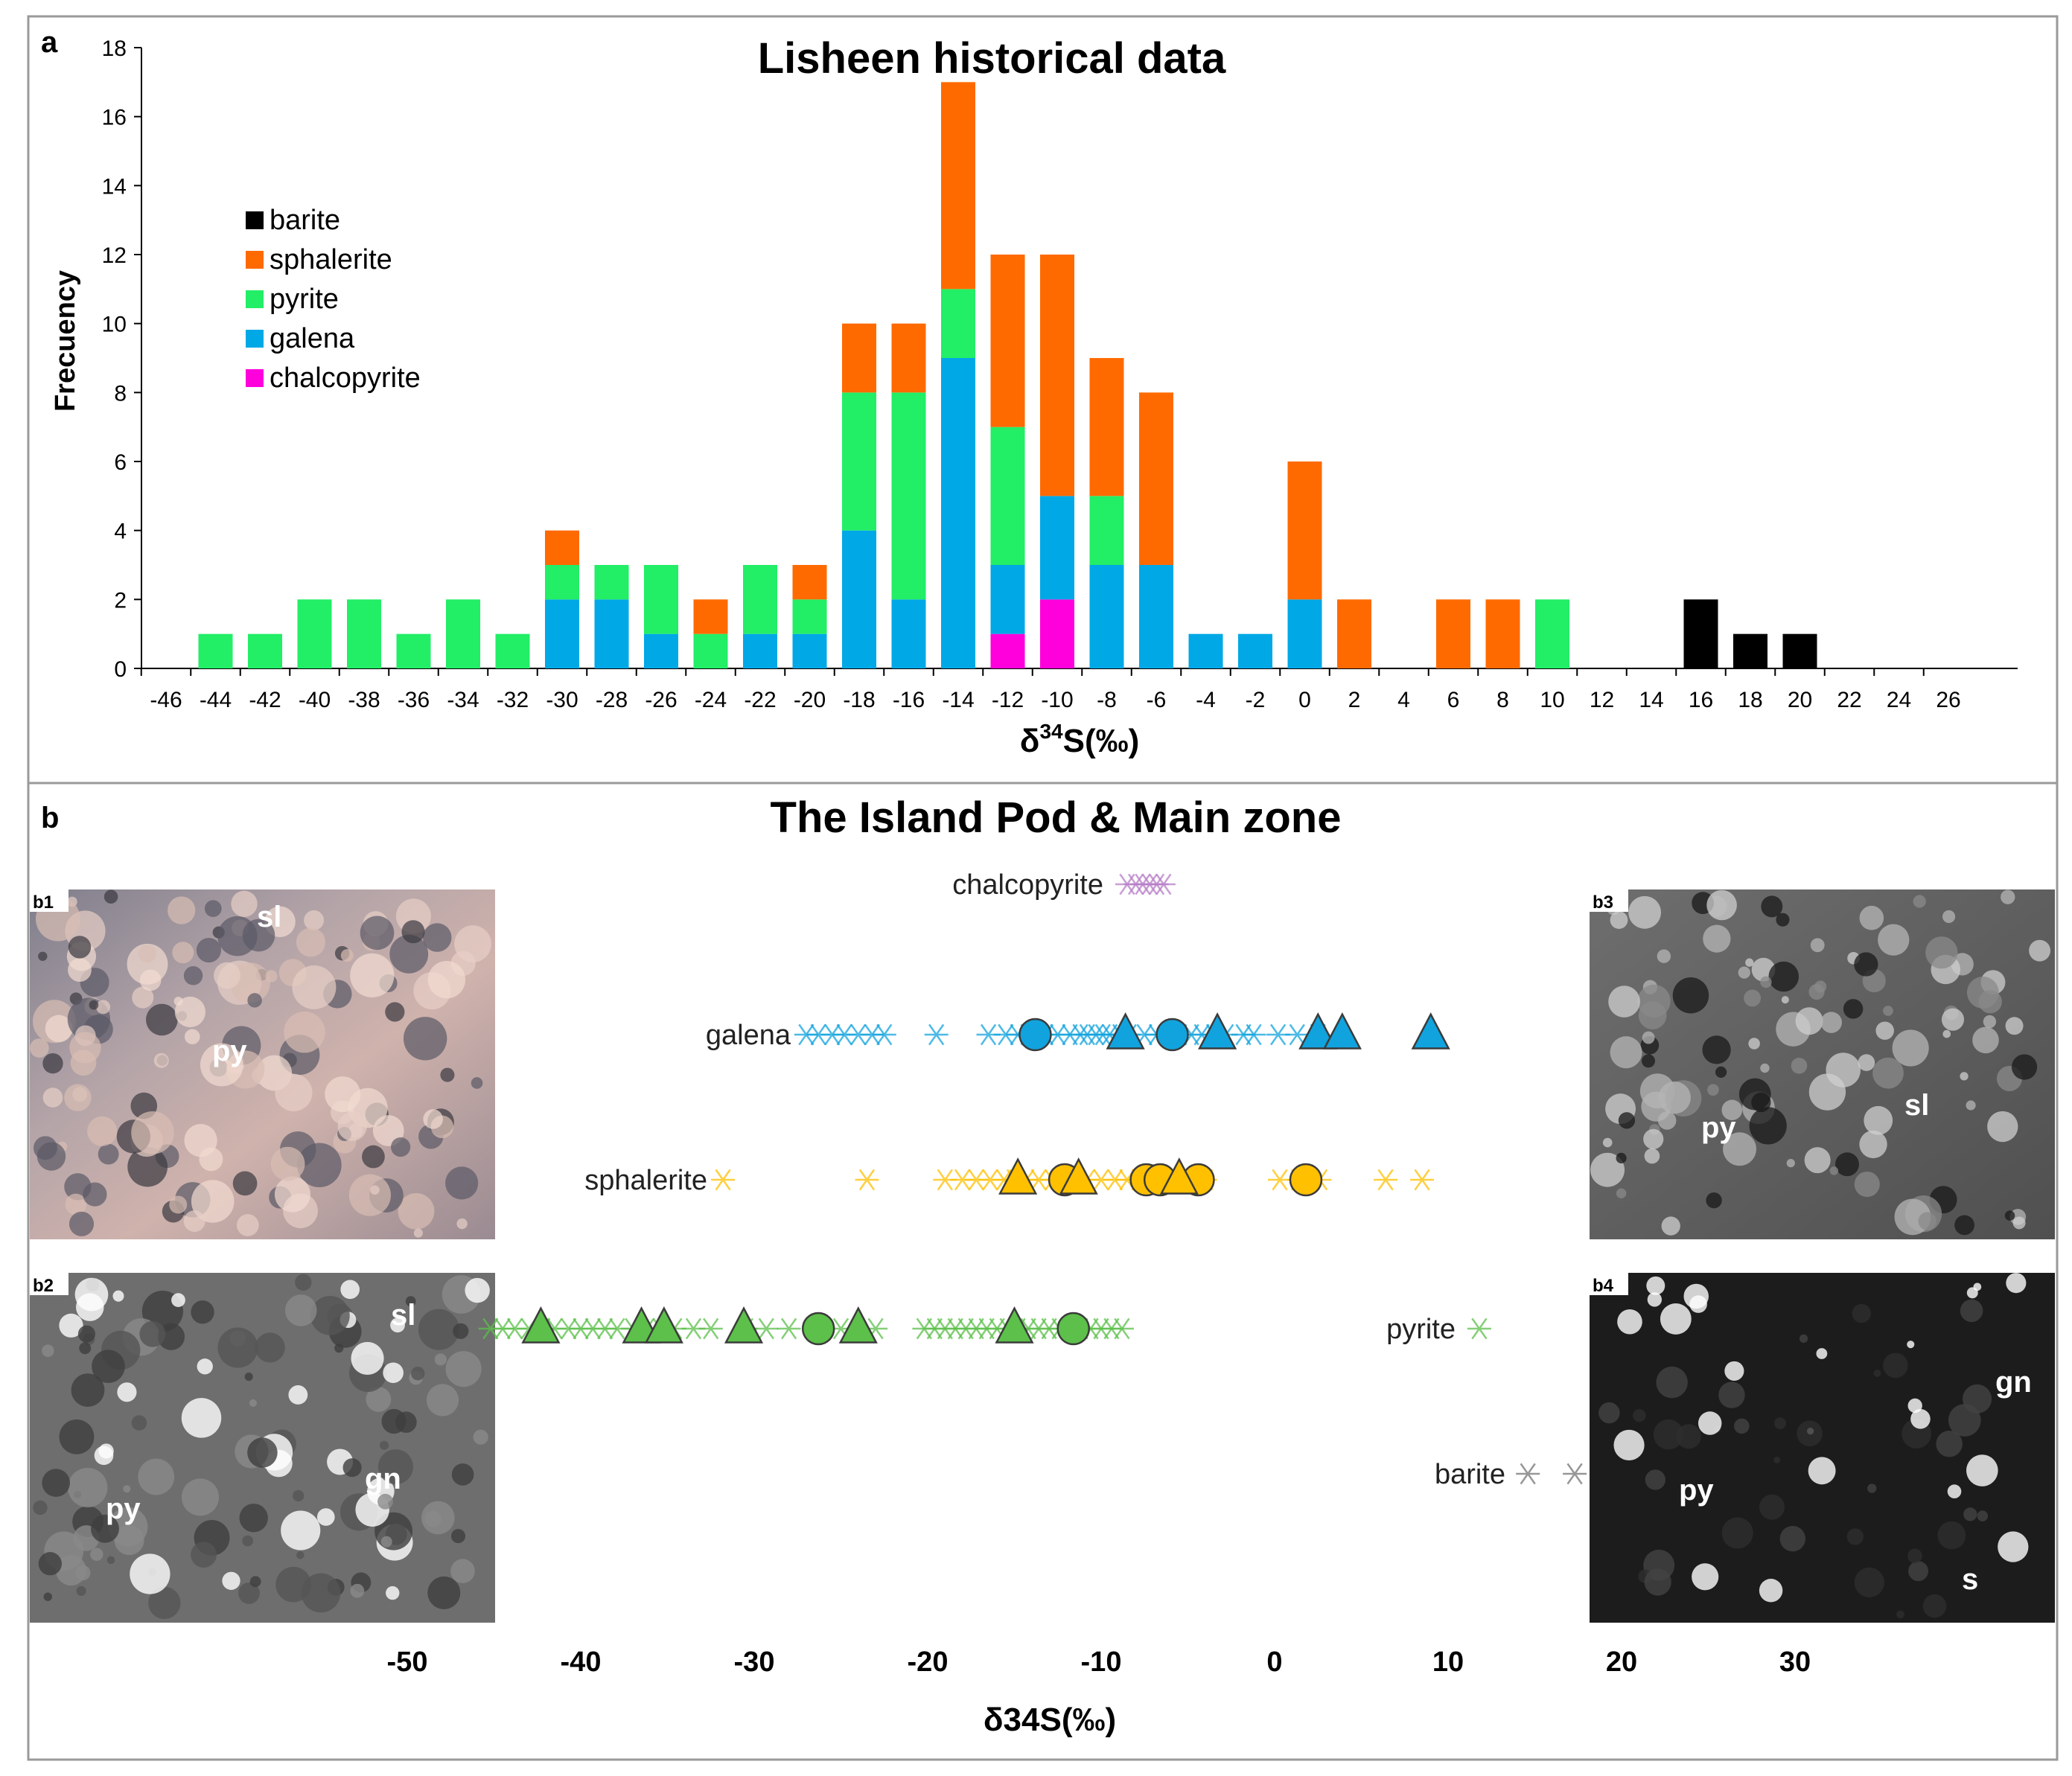 The width and height of the screenshot is (2072, 1776). What do you see at coordinates (661, 700) in the screenshot?
I see `x-tick-label: -26` at bounding box center [661, 700].